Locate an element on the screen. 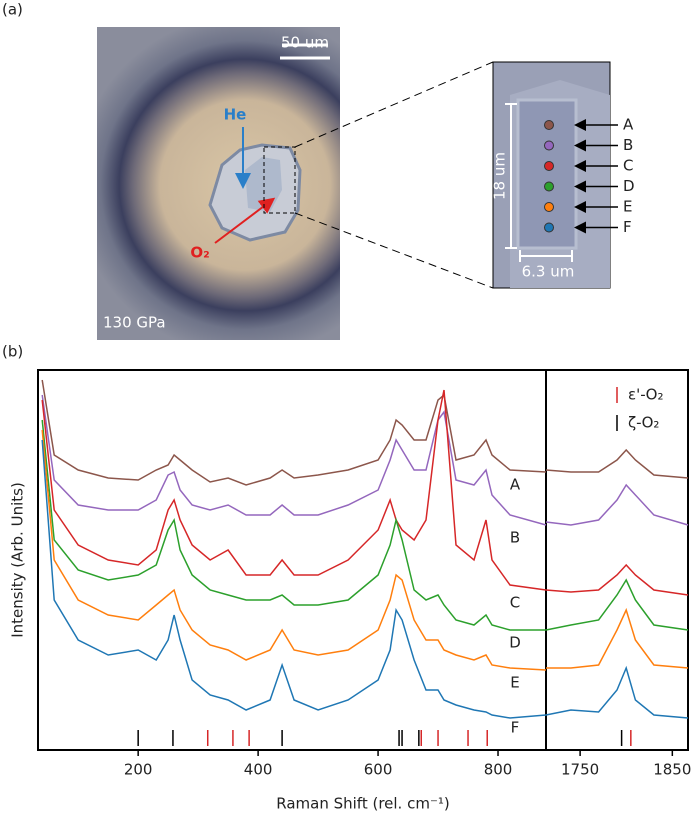 This screenshot has height=817, width=700. x-tick-label: 400 is located at coordinates (258, 770).